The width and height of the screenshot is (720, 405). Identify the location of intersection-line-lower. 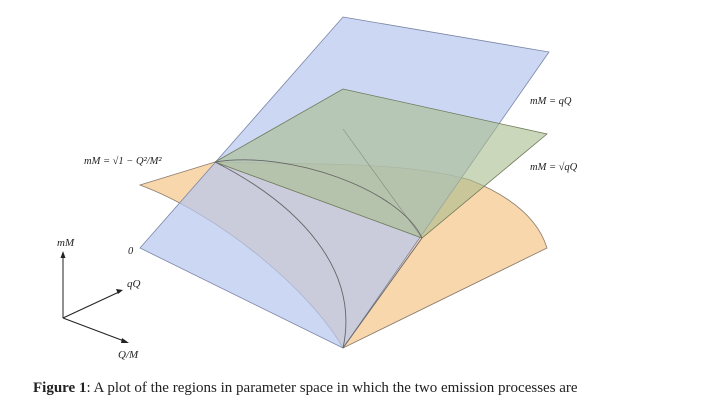
(382, 293).